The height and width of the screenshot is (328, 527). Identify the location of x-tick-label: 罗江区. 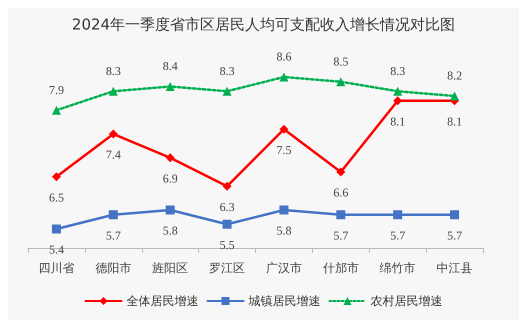
(227, 268).